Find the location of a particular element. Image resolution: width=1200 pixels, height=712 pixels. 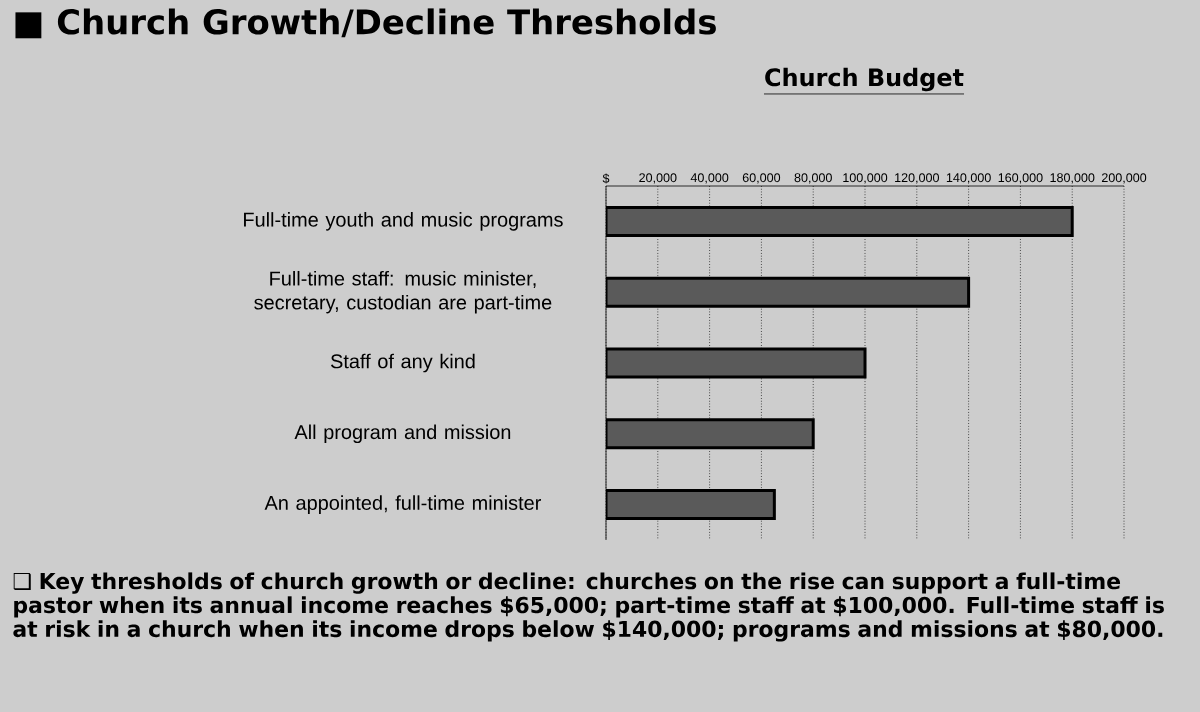

y-tick-label: An appointed, full-time minister is located at coordinates (403, 504).